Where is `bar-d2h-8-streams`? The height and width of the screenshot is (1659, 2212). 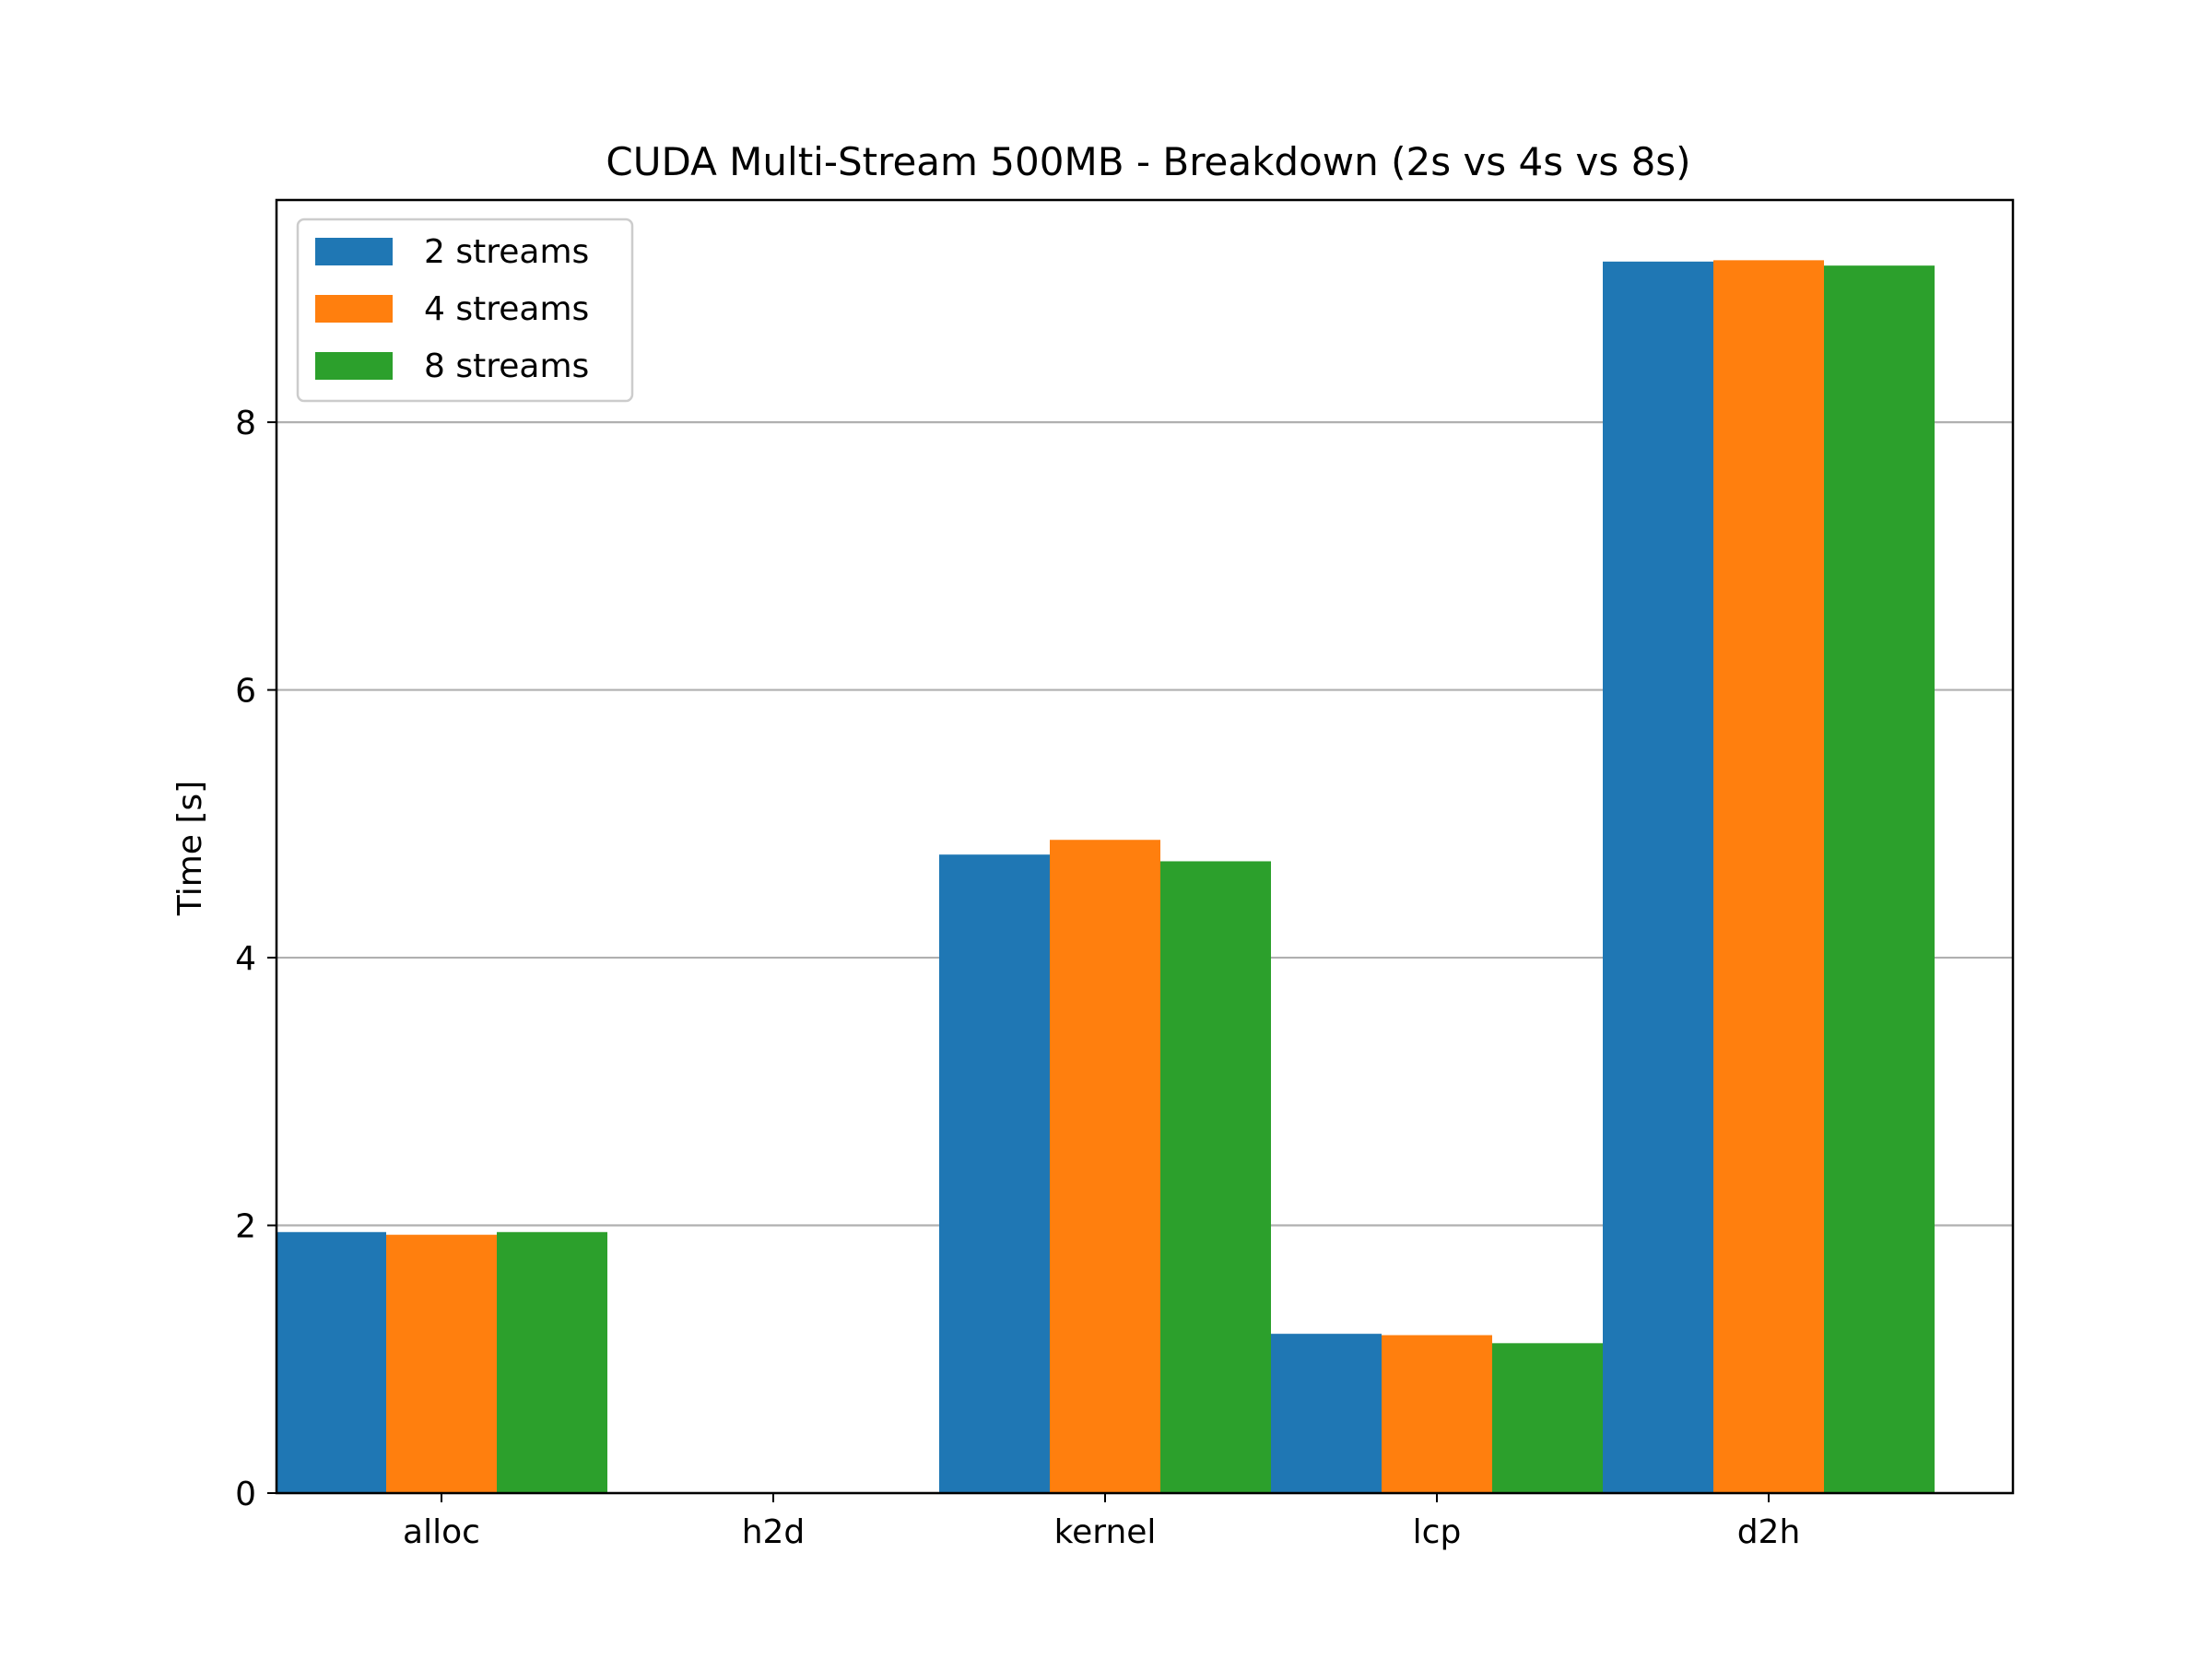
bar-d2h-8-streams is located at coordinates (1879, 879).